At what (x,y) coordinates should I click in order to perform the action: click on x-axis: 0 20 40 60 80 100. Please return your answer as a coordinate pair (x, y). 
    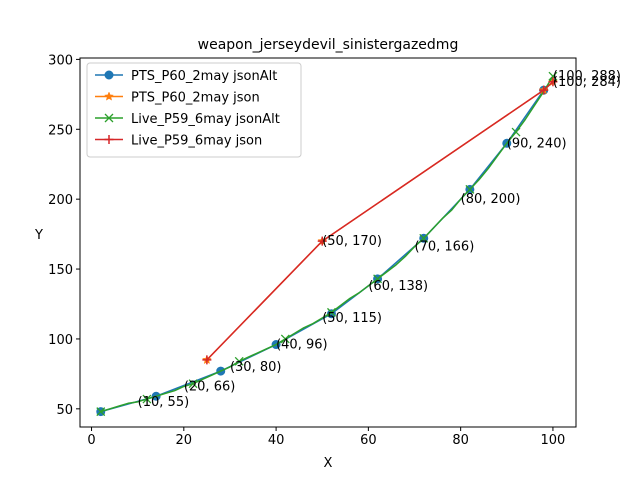
    Looking at the image, I should click on (326, 437).